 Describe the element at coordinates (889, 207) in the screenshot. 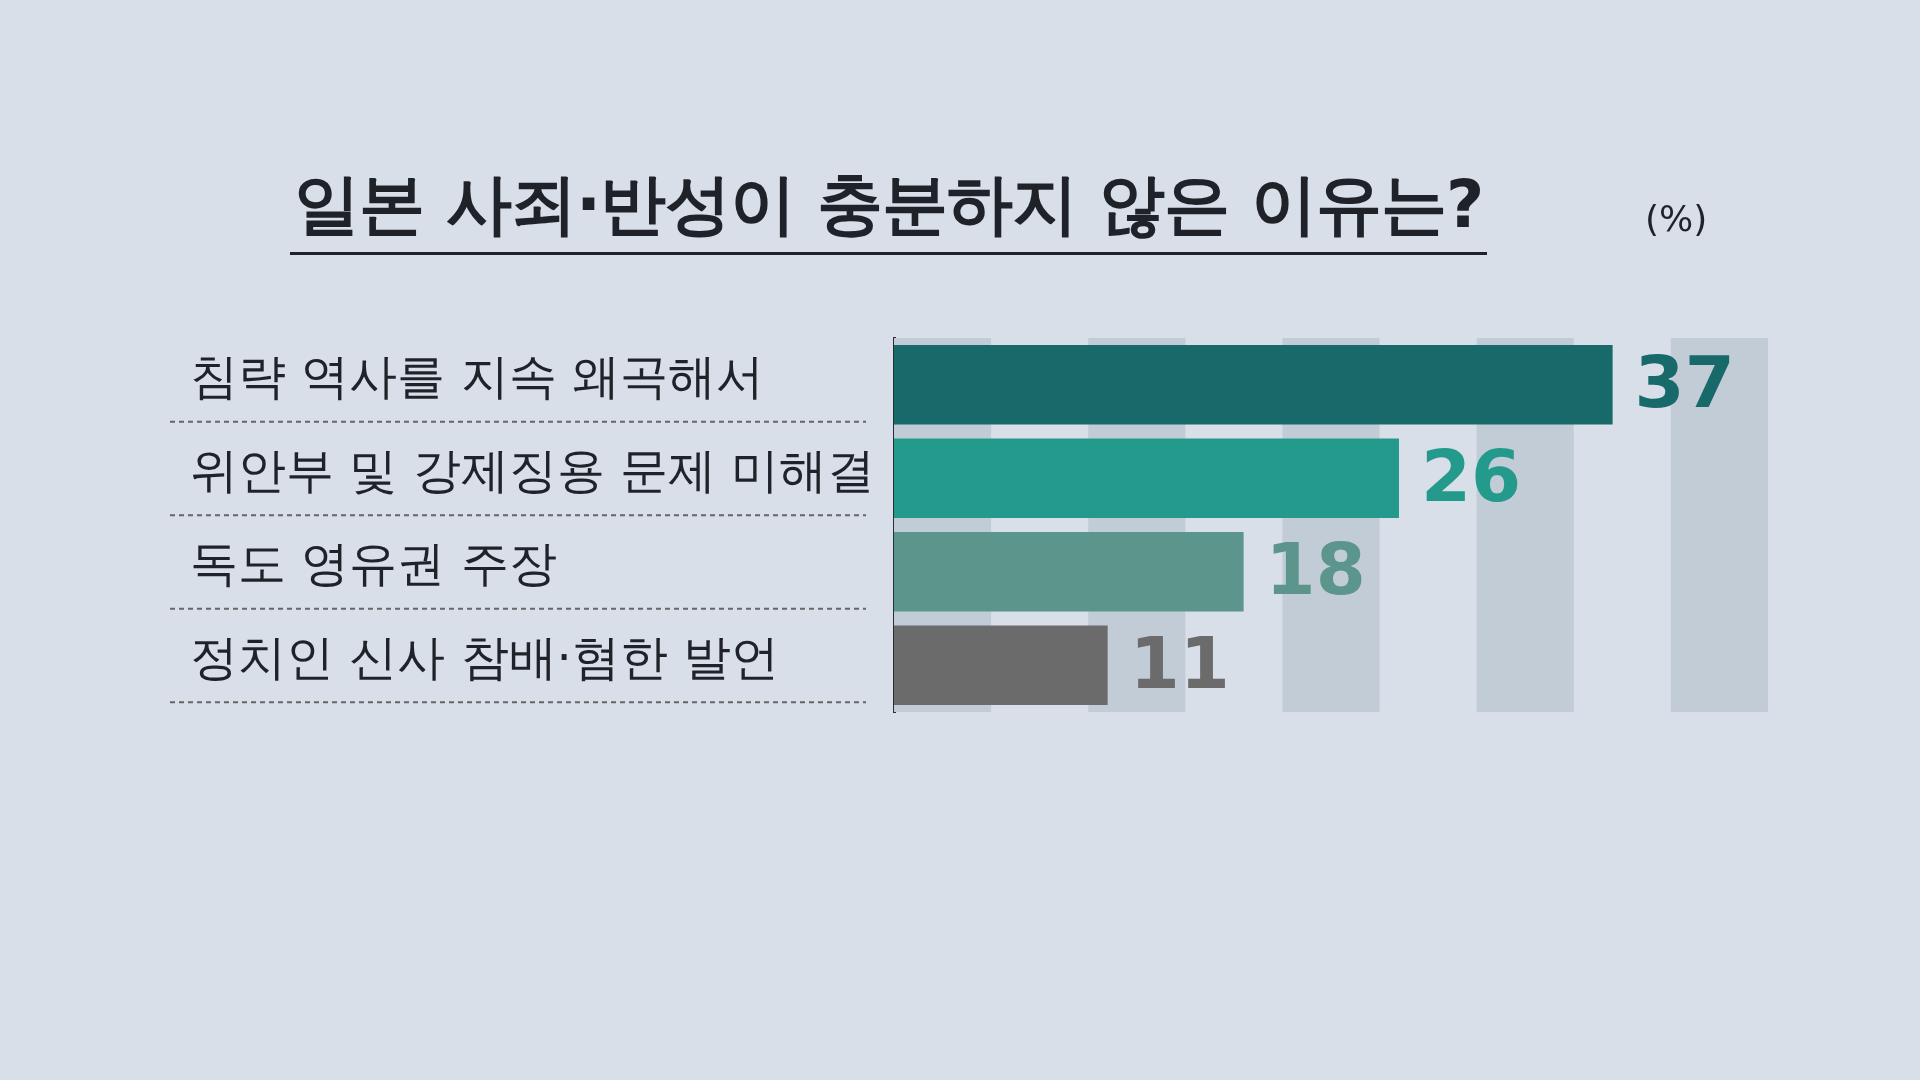

I see `chart-title: 일본 사죄·반성이 충분하지 않은 이유는?` at that location.